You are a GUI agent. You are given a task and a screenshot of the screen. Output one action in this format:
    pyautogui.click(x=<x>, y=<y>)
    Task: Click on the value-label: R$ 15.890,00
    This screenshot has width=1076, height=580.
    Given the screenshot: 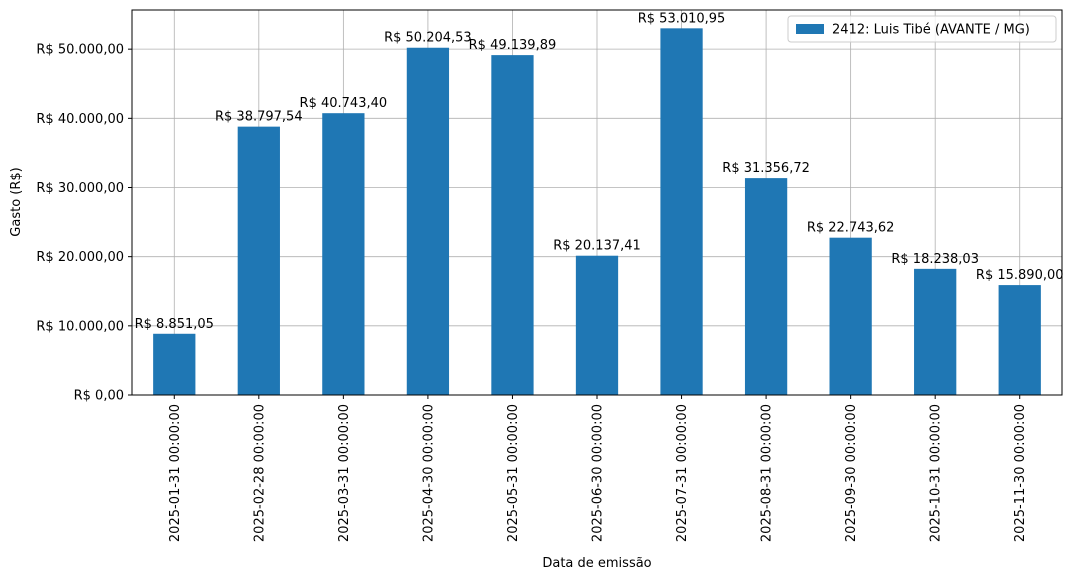 What is the action you would take?
    pyautogui.click(x=1020, y=275)
    